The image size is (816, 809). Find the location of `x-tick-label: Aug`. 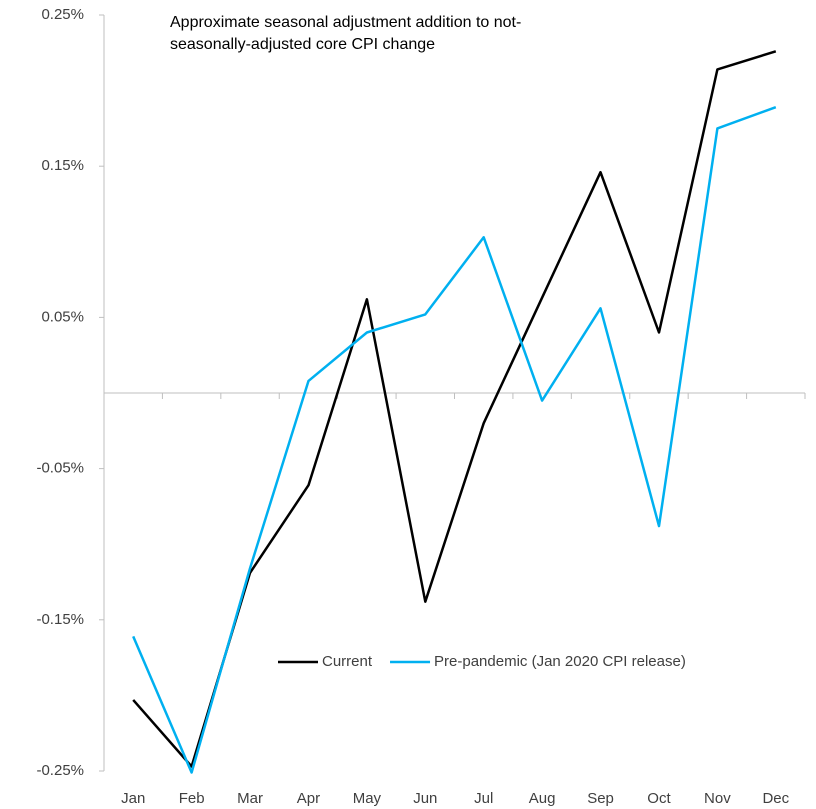

x-tick-label: Aug is located at coordinates (542, 798).